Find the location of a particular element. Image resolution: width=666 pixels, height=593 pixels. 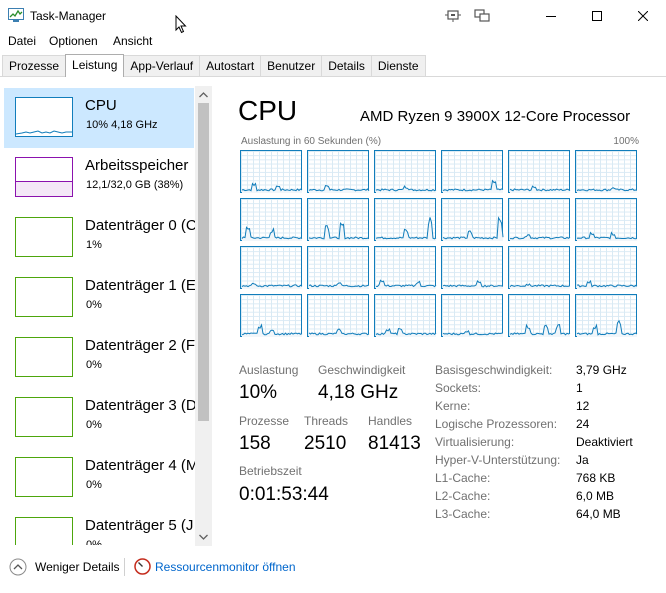

info-label: Hyper-V-Unterstützung: is located at coordinates (498, 460).